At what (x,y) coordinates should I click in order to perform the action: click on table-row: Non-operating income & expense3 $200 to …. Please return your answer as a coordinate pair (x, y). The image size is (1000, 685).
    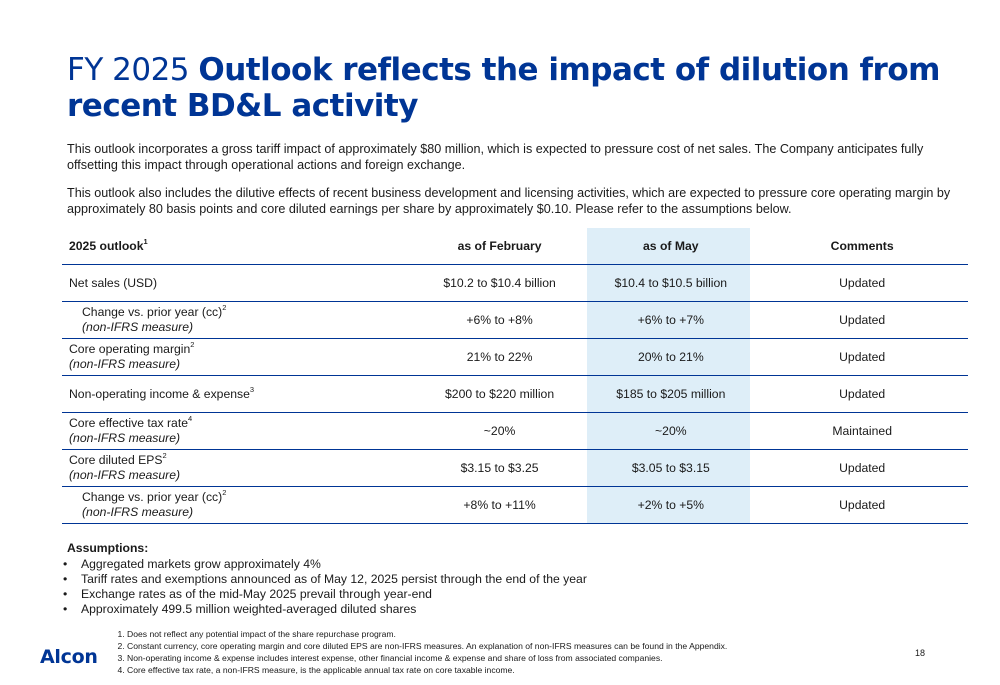
    Looking at the image, I should click on (515, 394).